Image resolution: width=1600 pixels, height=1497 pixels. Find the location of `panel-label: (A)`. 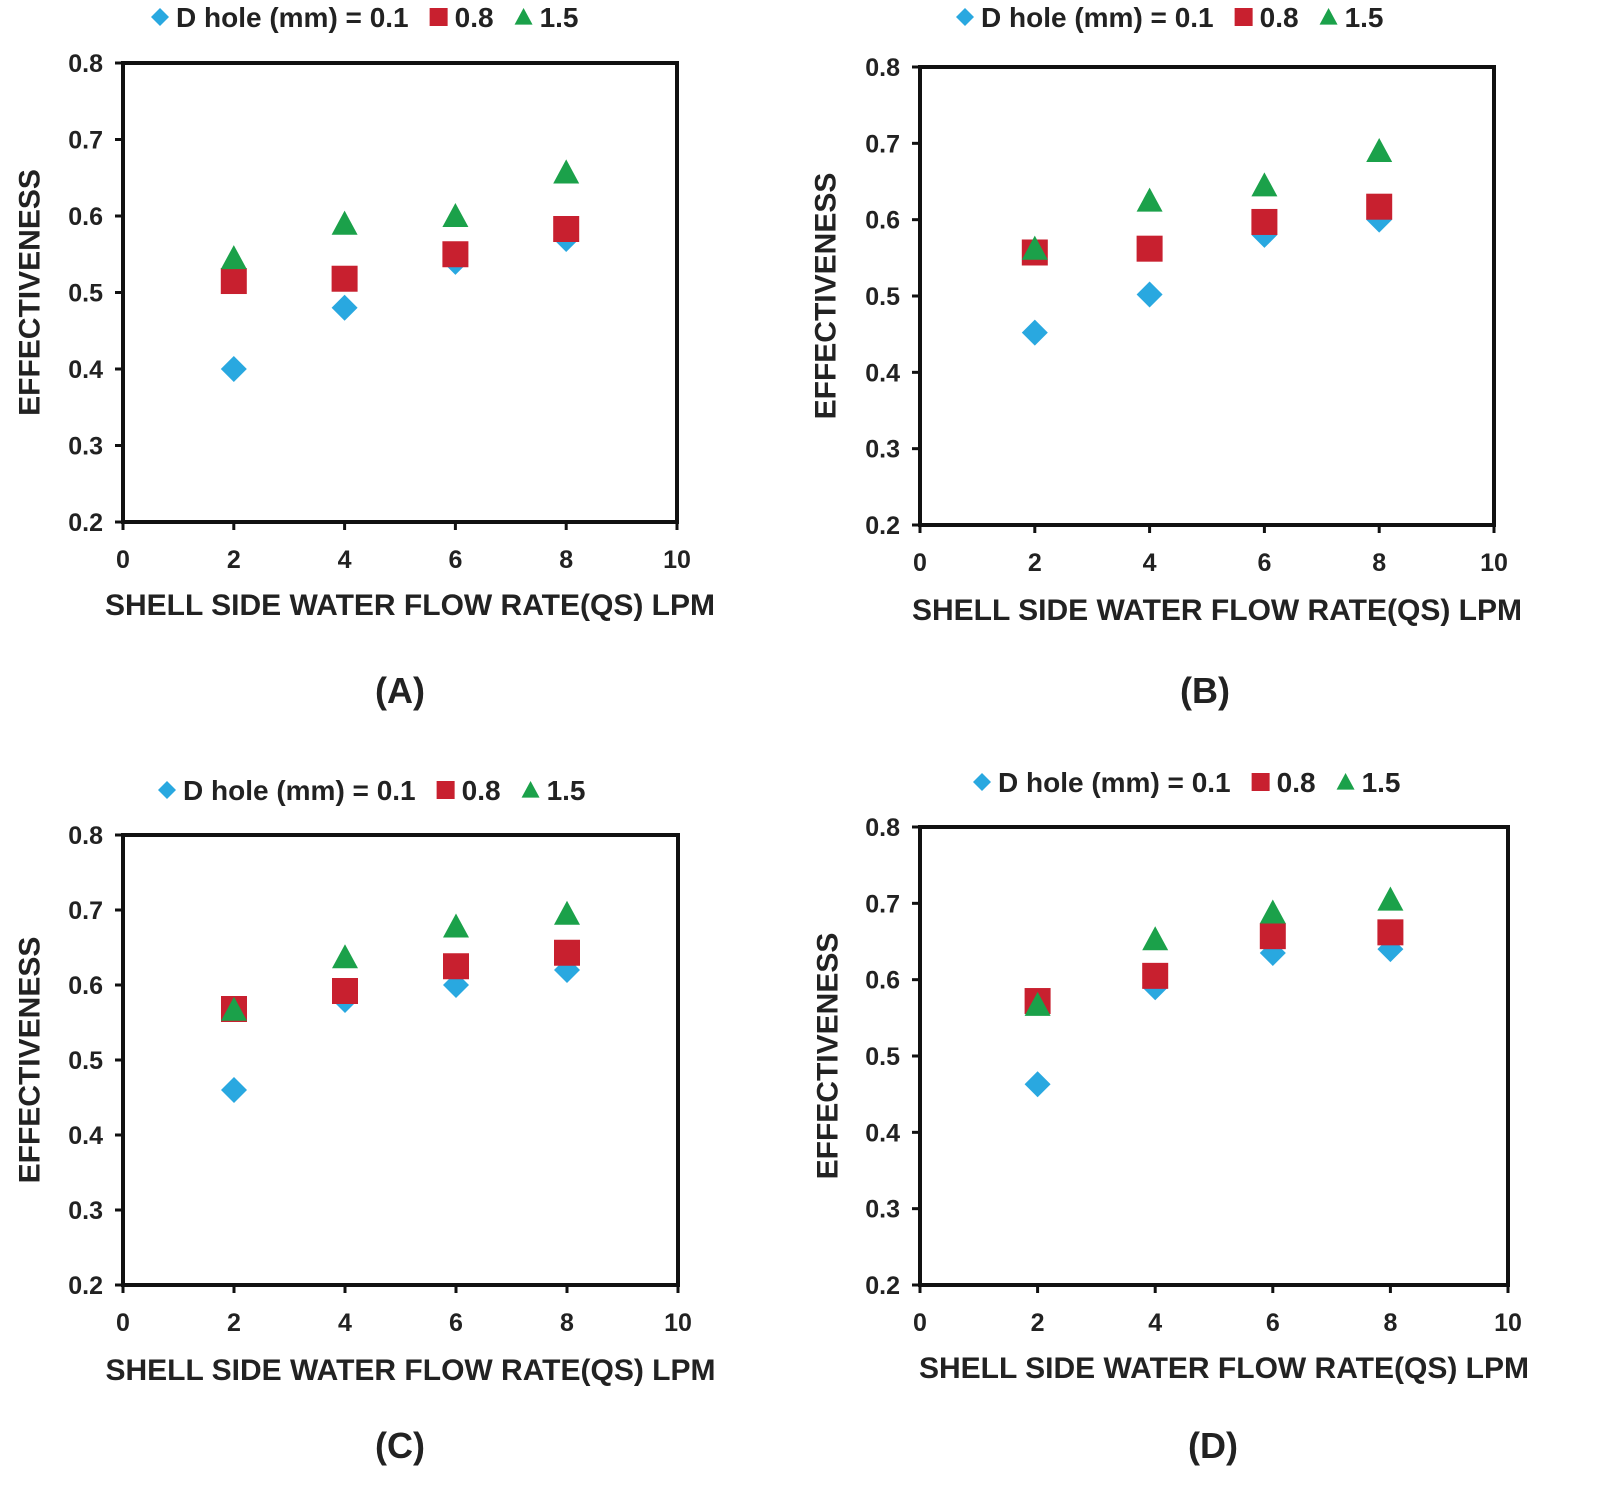

panel-label: (A) is located at coordinates (400, 690).